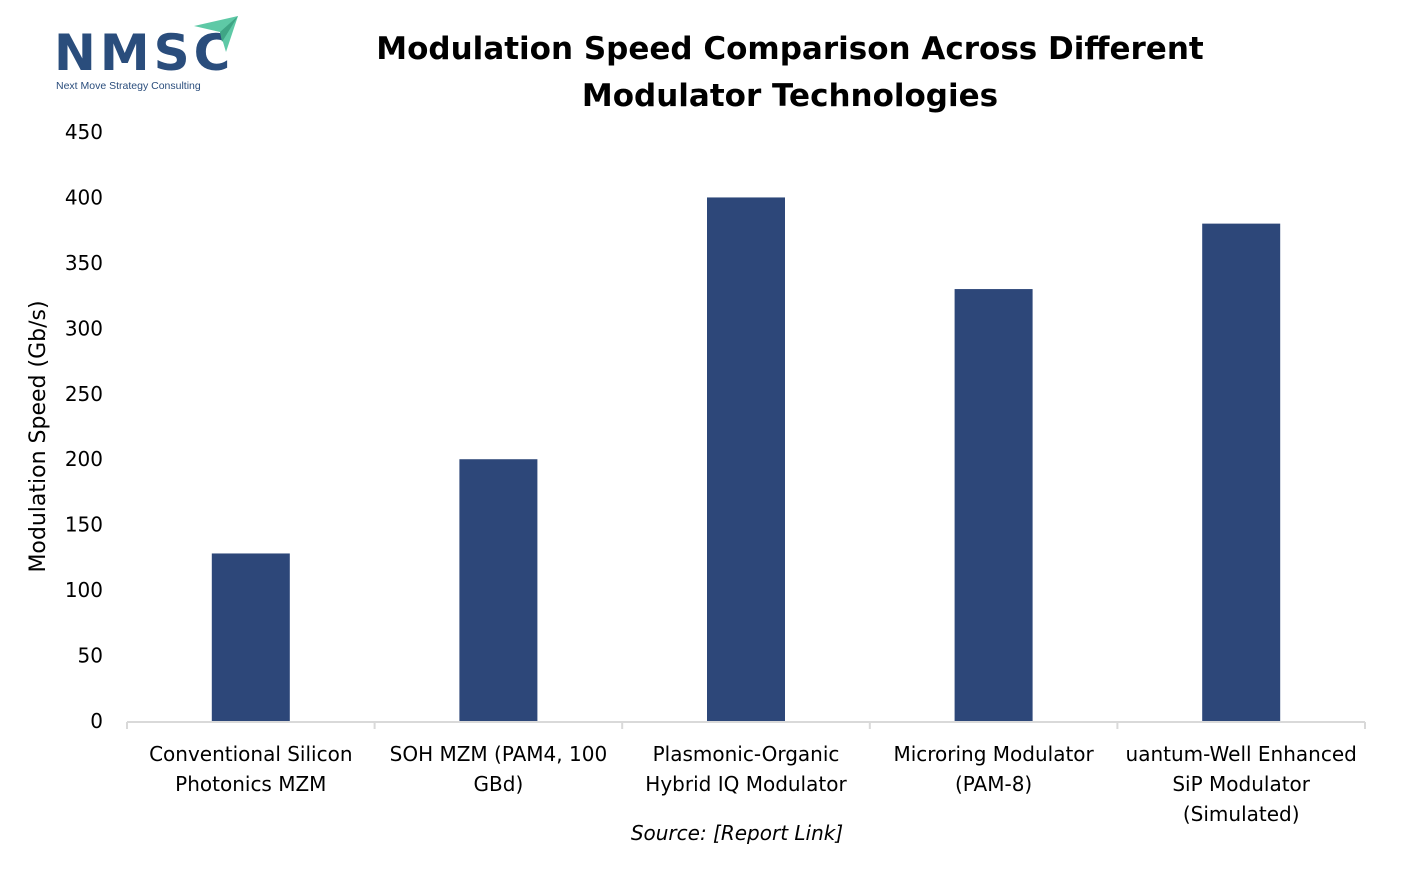 This screenshot has width=1427, height=888. I want to click on x-tick-label-line: SiP Modulator, so click(1241, 784).